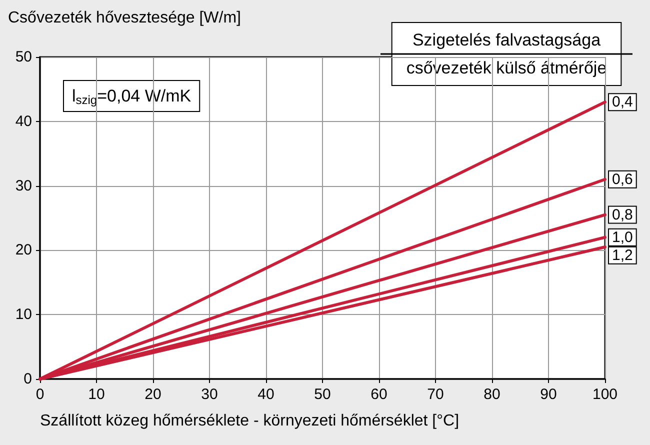  I want to click on y-axis-title: Csővezeték hővesztesége [W/m], so click(124, 18).